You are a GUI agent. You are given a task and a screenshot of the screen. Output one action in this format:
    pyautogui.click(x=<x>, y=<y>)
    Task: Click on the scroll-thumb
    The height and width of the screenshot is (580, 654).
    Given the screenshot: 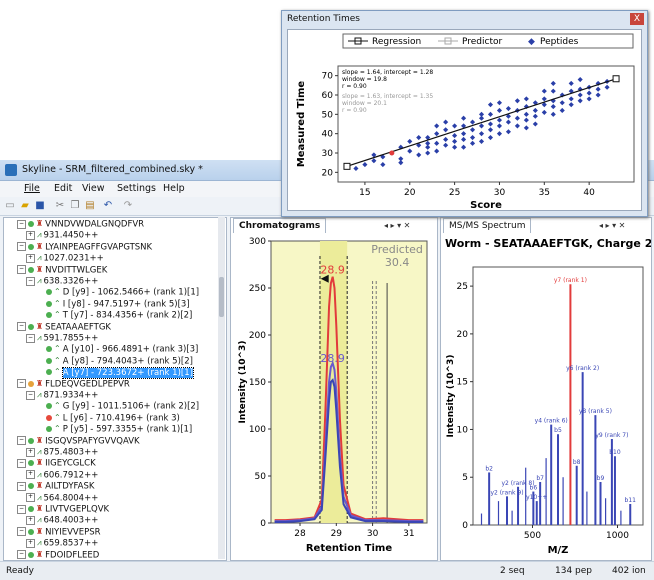 What is the action you would take?
    pyautogui.click(x=221, y=297)
    